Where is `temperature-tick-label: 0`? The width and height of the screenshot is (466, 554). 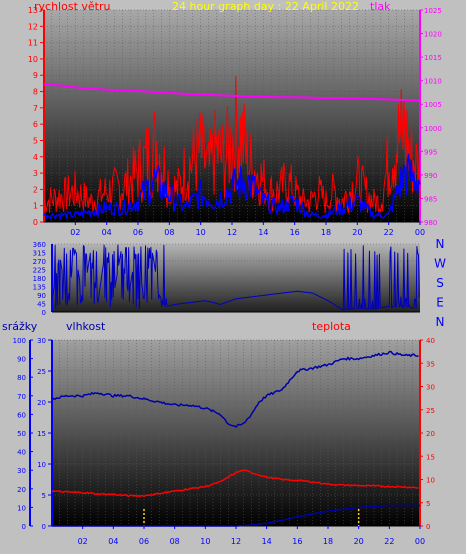
temperature-tick-label: 0 is located at coordinates (428, 527).